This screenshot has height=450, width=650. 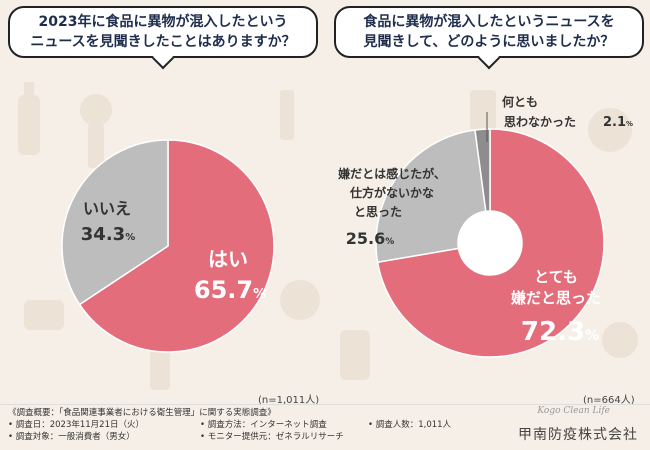 What do you see at coordinates (378, 212) in the screenshot?
I see `pie1-label-1c: と思った` at bounding box center [378, 212].